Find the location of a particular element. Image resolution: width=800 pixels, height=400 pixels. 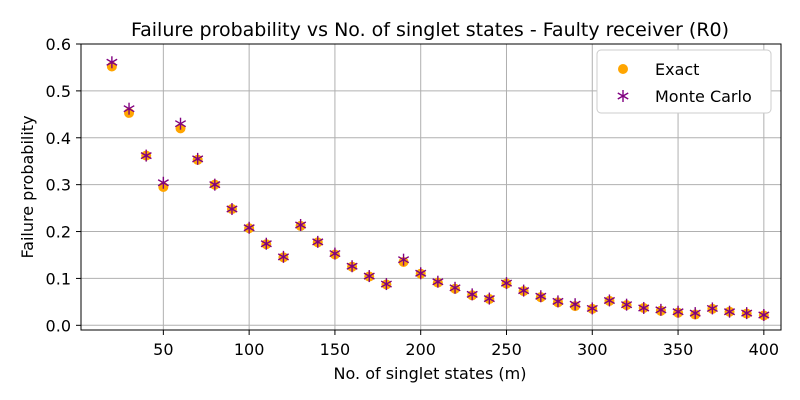

x-axis-label: No. of singlet states (m) is located at coordinates (430, 373).